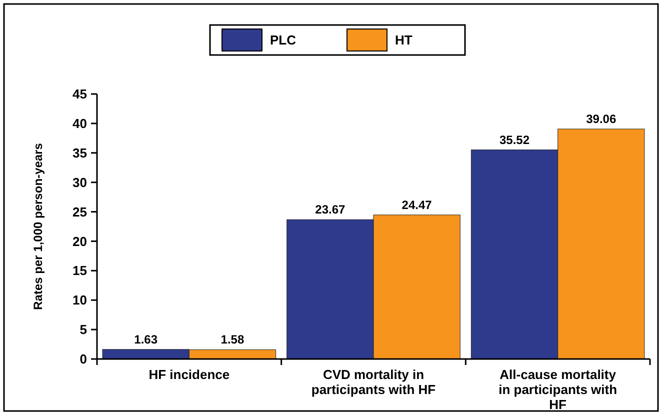 This screenshot has width=663, height=416. I want to click on y-tick-label: 35, so click(79, 152).